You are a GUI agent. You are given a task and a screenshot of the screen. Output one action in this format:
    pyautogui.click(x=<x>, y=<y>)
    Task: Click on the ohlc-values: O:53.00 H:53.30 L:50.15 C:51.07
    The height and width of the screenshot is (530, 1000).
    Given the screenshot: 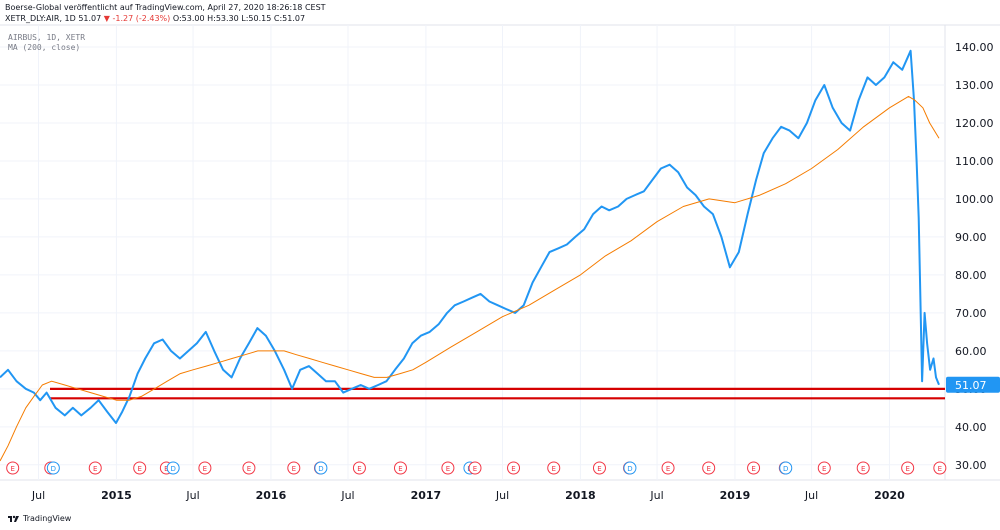 What is the action you would take?
    pyautogui.click(x=239, y=18)
    